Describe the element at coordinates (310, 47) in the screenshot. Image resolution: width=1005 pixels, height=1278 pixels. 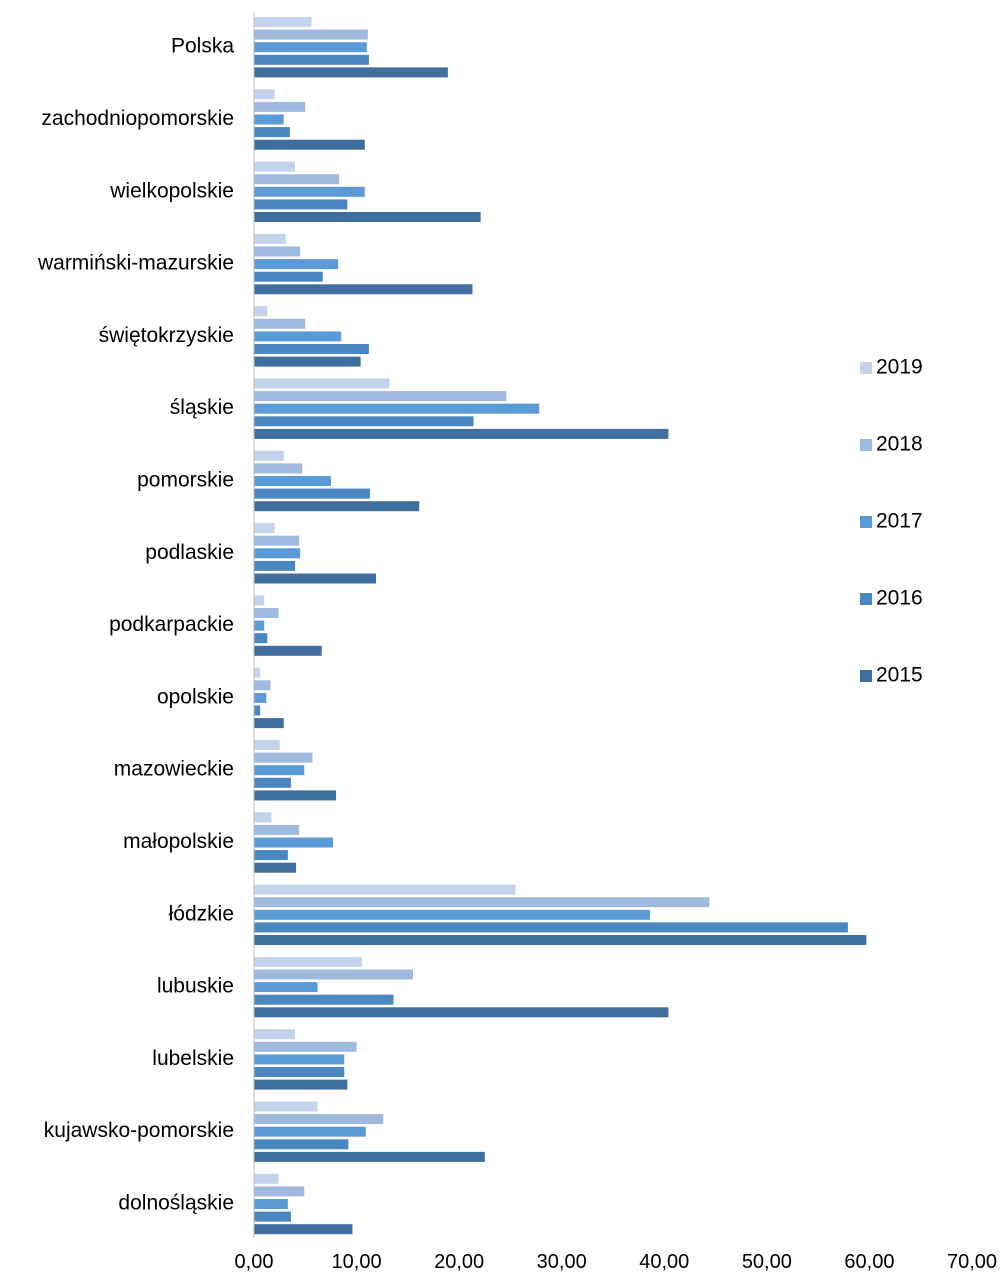
I see `bar-polska-2017` at that location.